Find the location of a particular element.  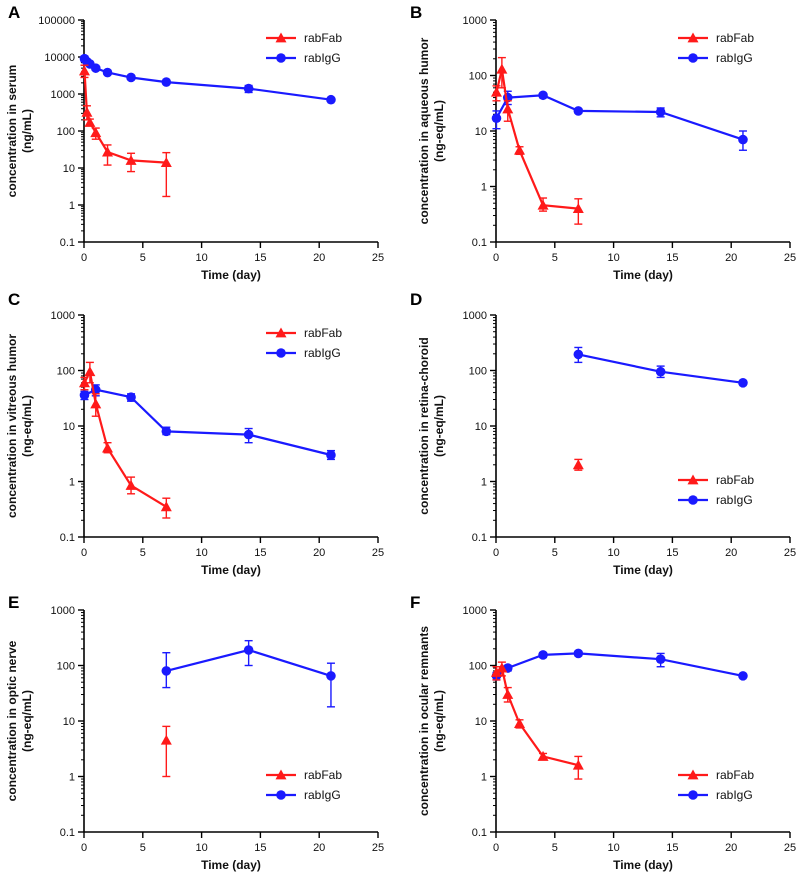

panel-letter-d: D is located at coordinates (416, 299).